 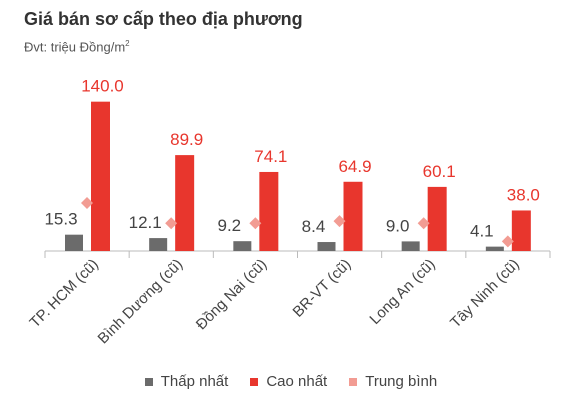 I want to click on legend: Thấp nhất Cao nhất Trung bình, so click(x=291, y=381).